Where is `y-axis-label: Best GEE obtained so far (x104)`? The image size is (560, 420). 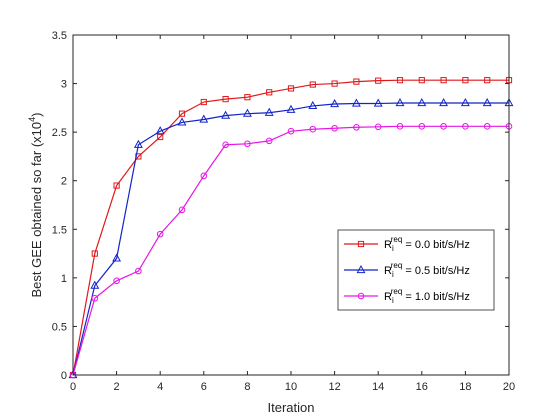 y-axis-label: Best GEE obtained so far (x104) is located at coordinates (35, 205).